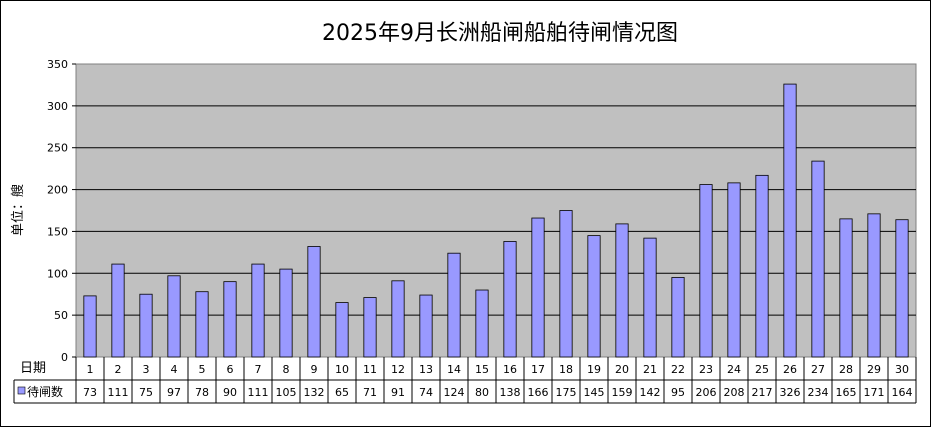 The height and width of the screenshot is (428, 932). I want to click on y-tick-label: 0, so click(64, 357).